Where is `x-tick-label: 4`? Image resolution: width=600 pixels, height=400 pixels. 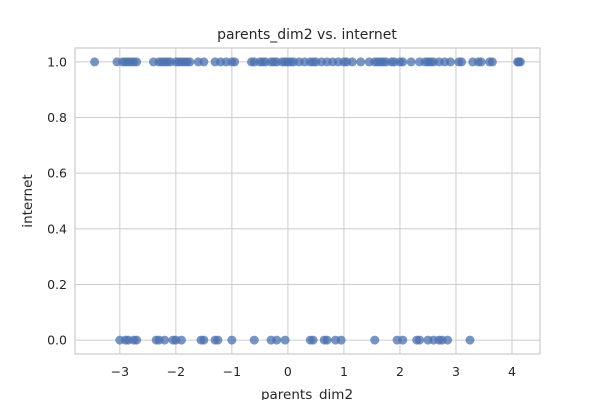 x-tick-label: 4 is located at coordinates (512, 371).